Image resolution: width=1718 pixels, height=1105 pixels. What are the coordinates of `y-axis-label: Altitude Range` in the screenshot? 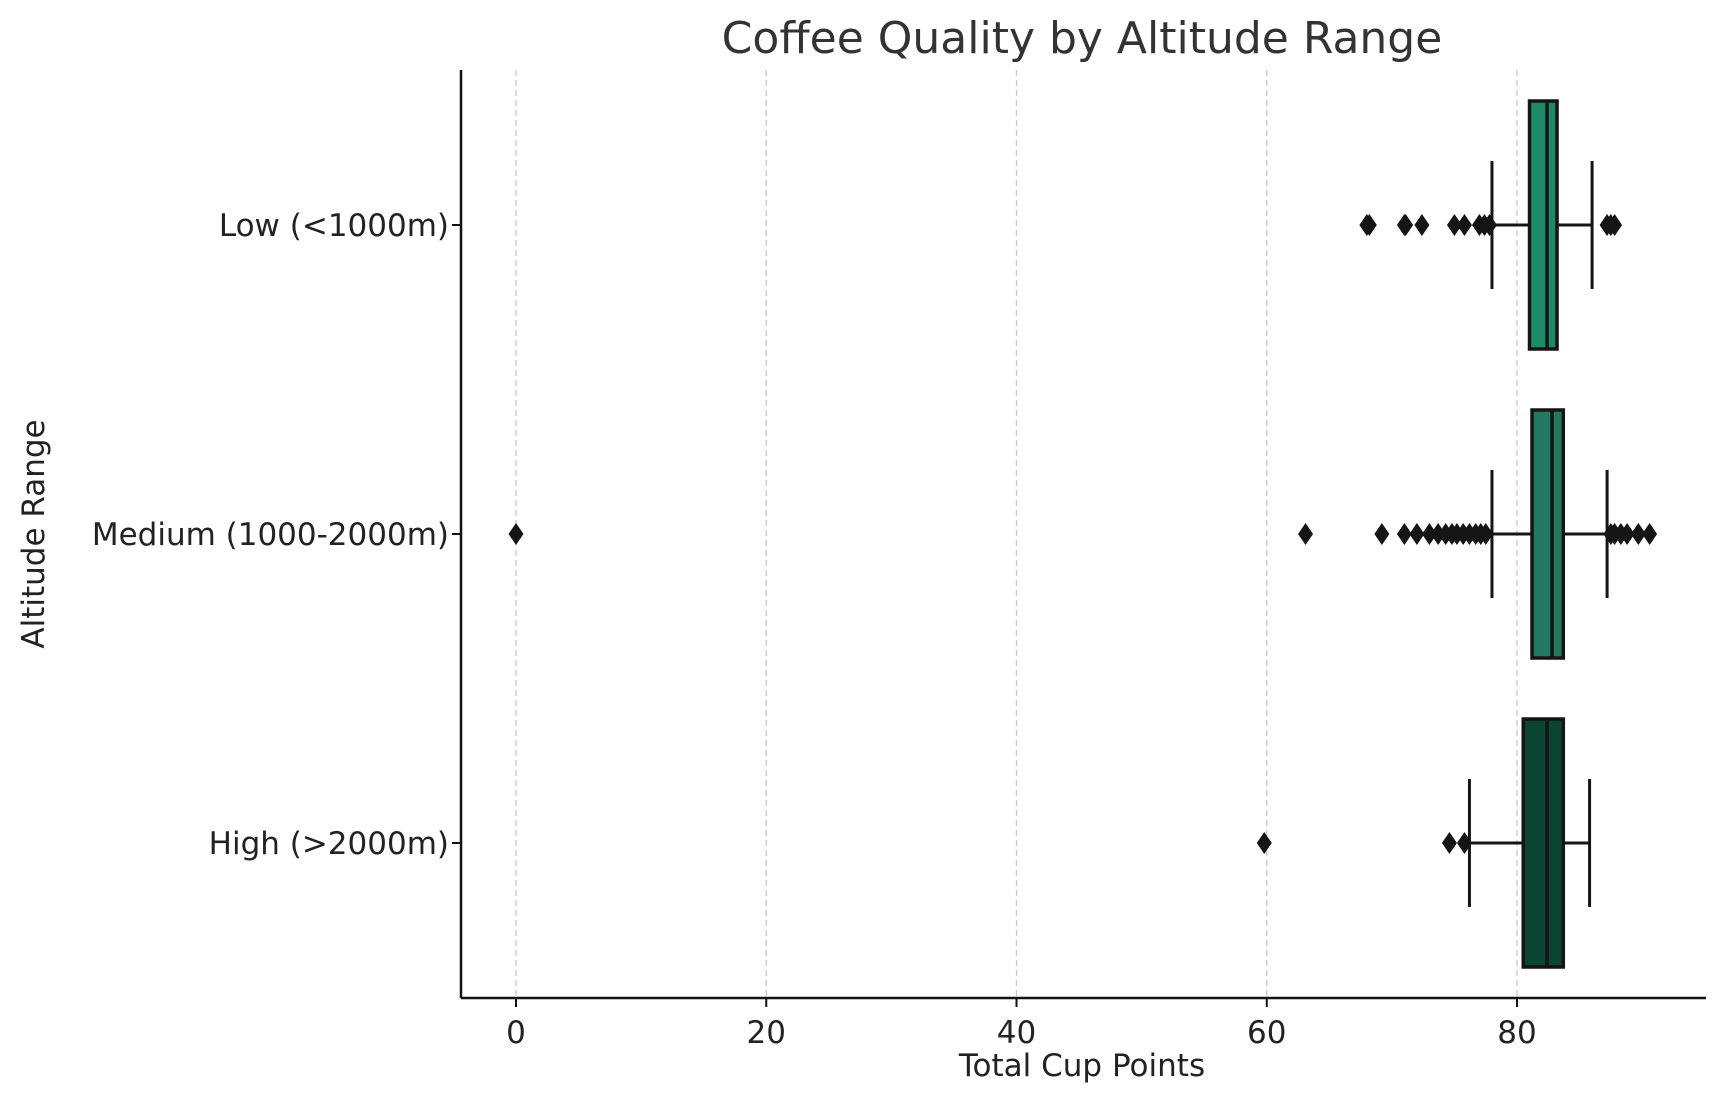 It's located at (34, 533).